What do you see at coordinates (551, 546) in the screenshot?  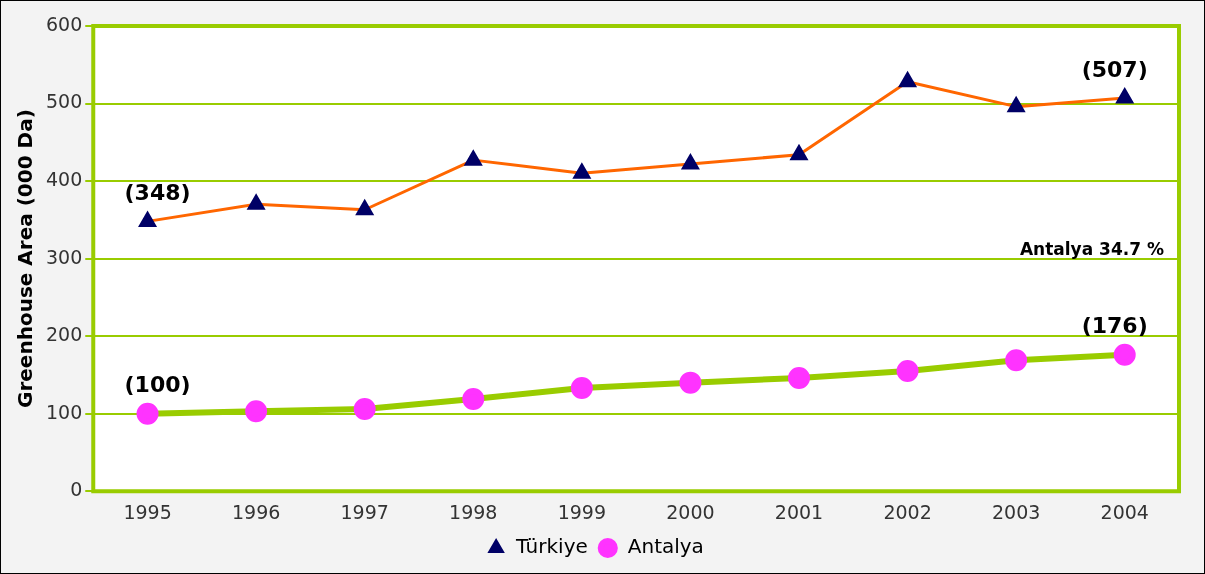 I see `legend-label: Türkiye` at bounding box center [551, 546].